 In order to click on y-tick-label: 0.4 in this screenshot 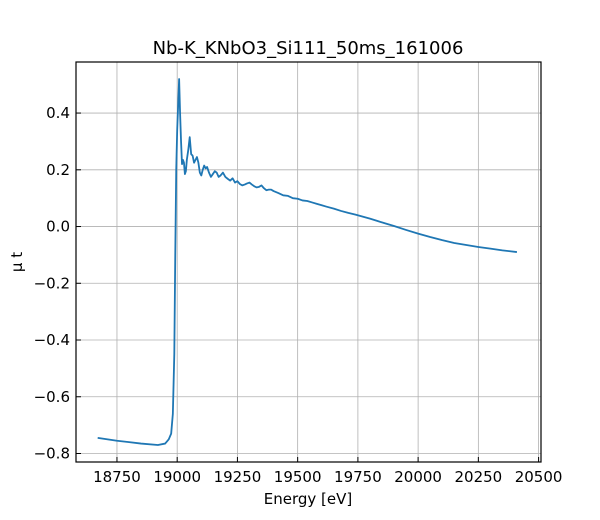, I will do `click(58, 113)`.